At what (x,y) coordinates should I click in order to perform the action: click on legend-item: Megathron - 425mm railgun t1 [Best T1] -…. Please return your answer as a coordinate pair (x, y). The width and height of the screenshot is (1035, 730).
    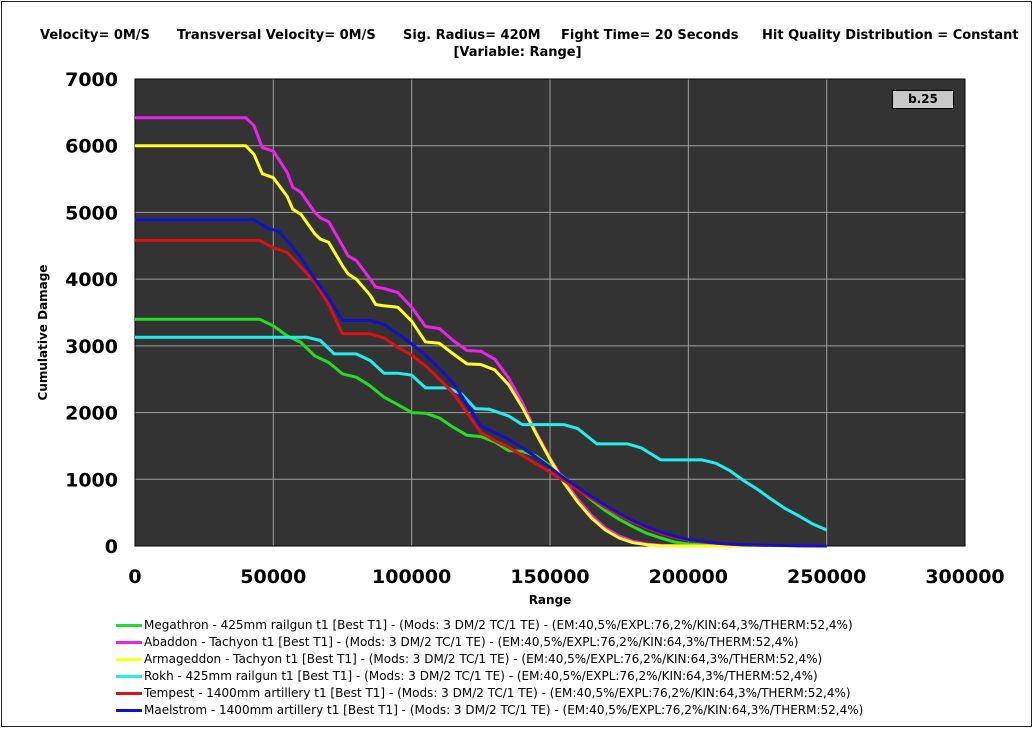
    Looking at the image, I should click on (489, 625).